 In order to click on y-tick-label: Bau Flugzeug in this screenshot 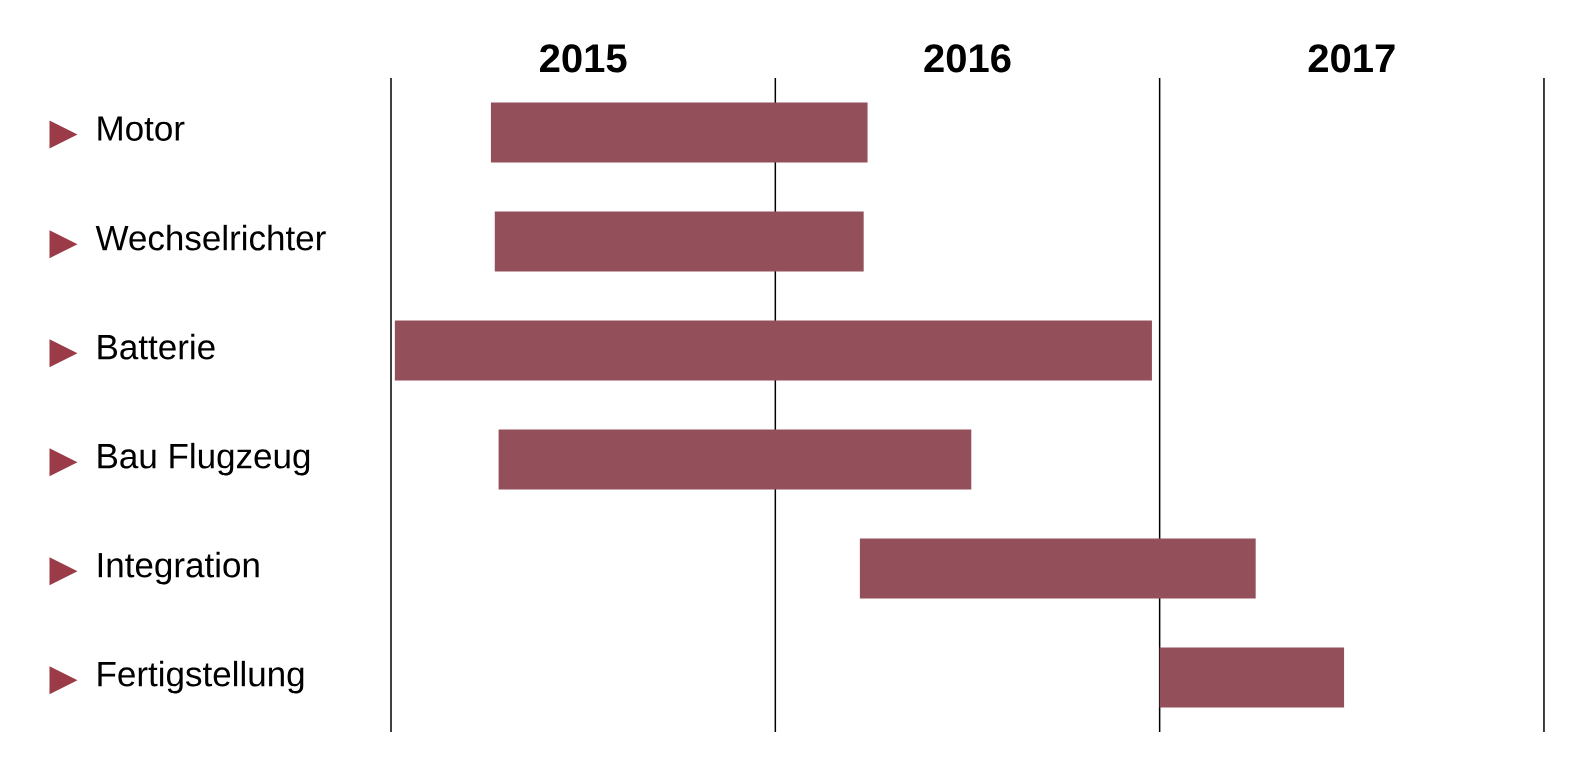, I will do `click(204, 459)`.